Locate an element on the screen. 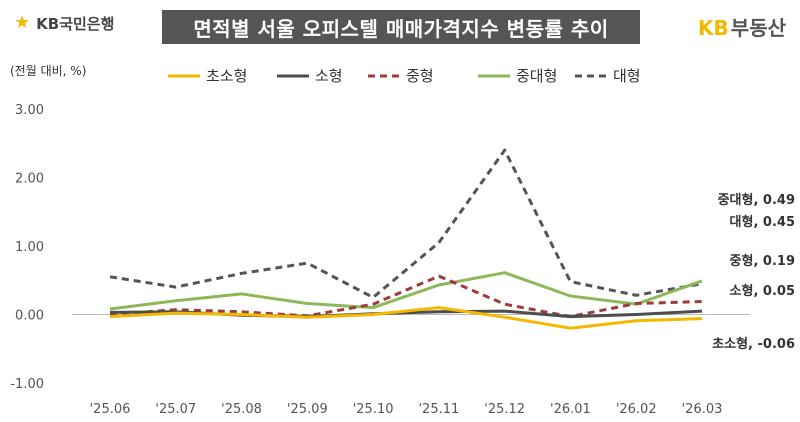 This screenshot has height=422, width=800. y-axis-label: (전월 대비, %) is located at coordinates (48, 71).